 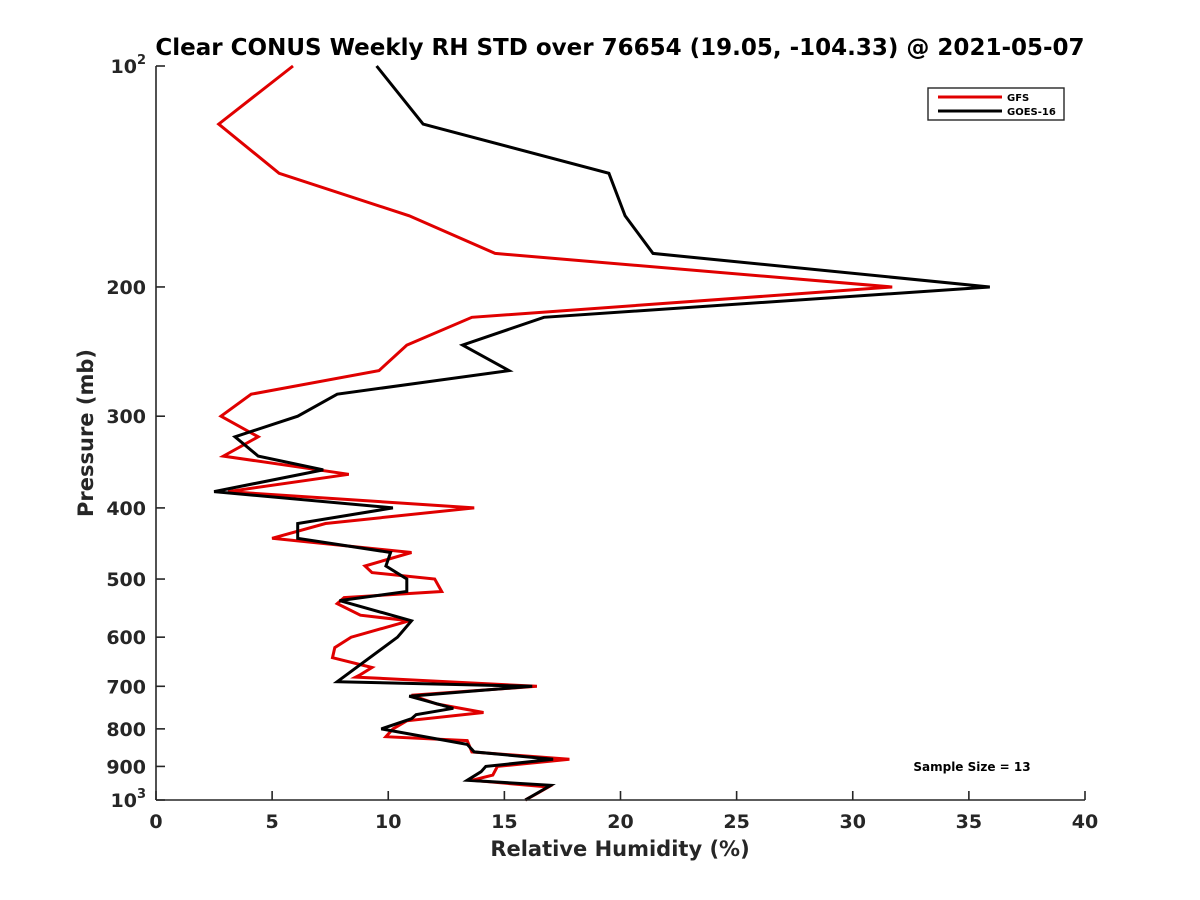 I want to click on x-tick-label: 0, so click(x=155, y=822).